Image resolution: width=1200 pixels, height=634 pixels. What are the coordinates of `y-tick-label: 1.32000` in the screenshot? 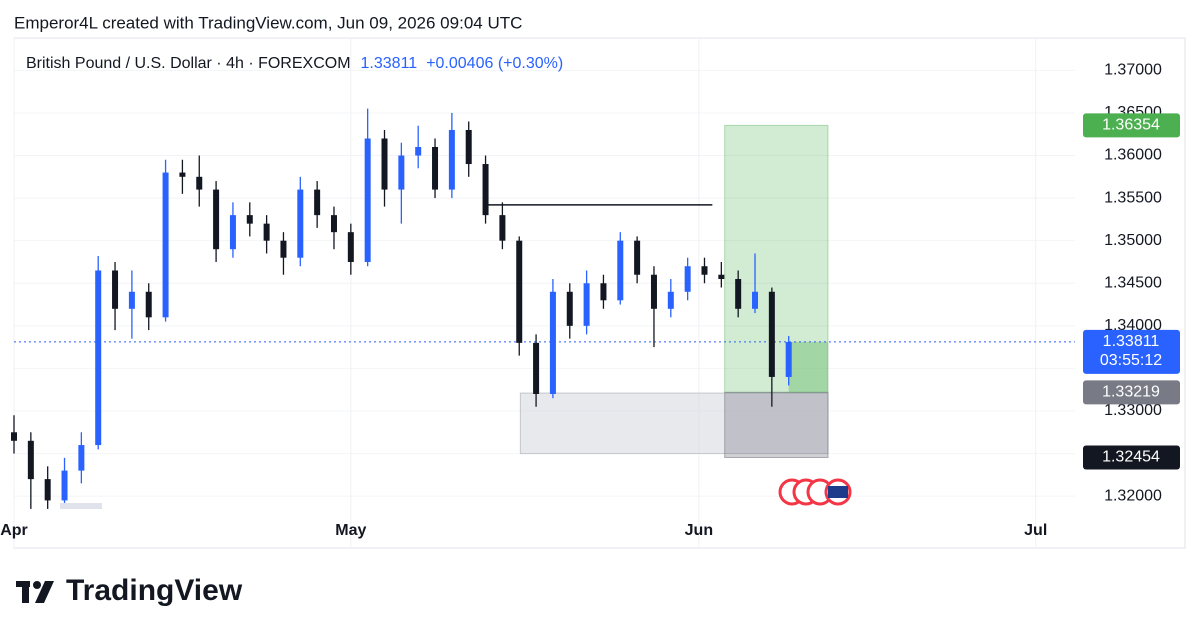 It's located at (1133, 495).